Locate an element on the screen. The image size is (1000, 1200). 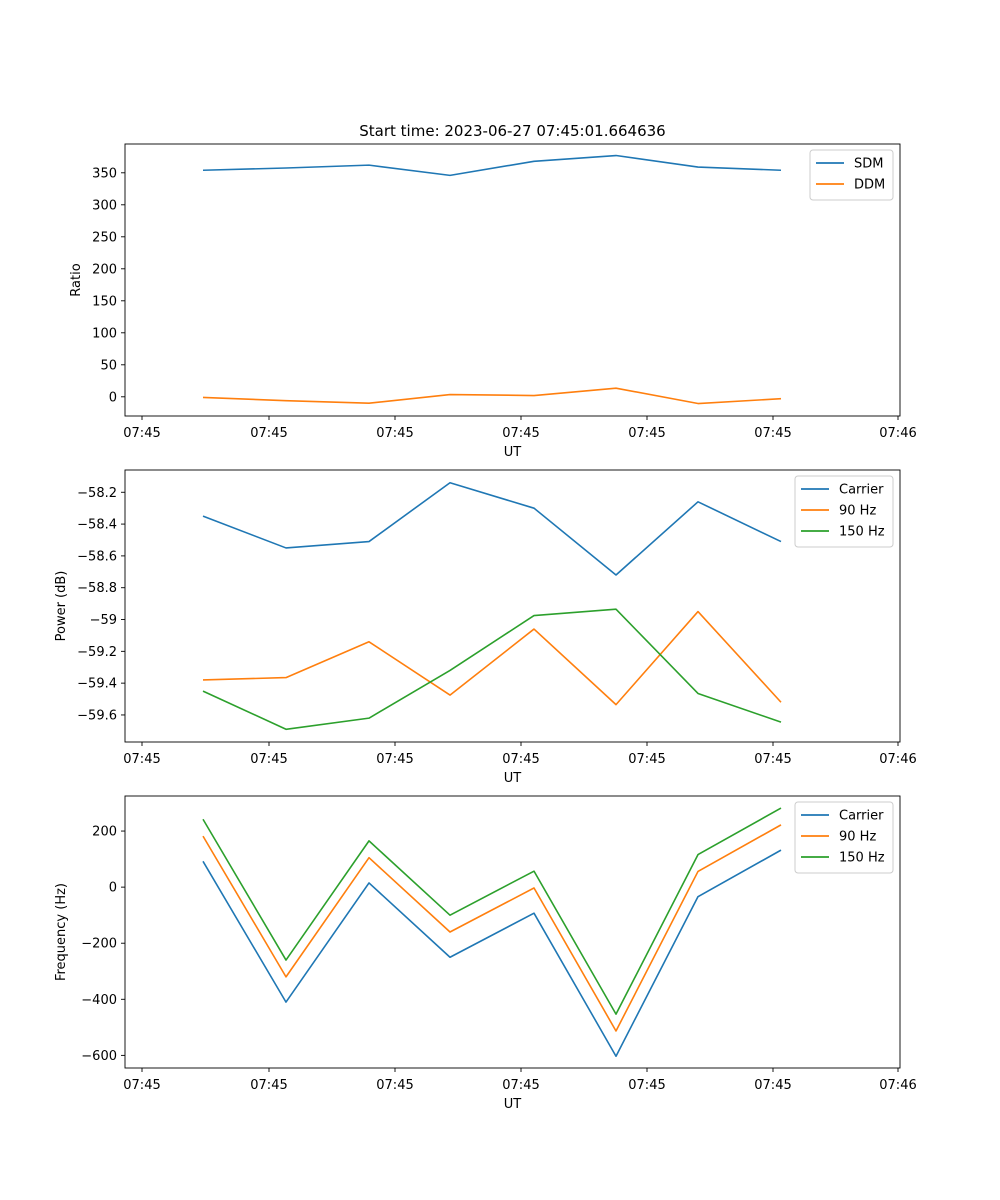
y-tick-label: 50 is located at coordinates (108, 365).